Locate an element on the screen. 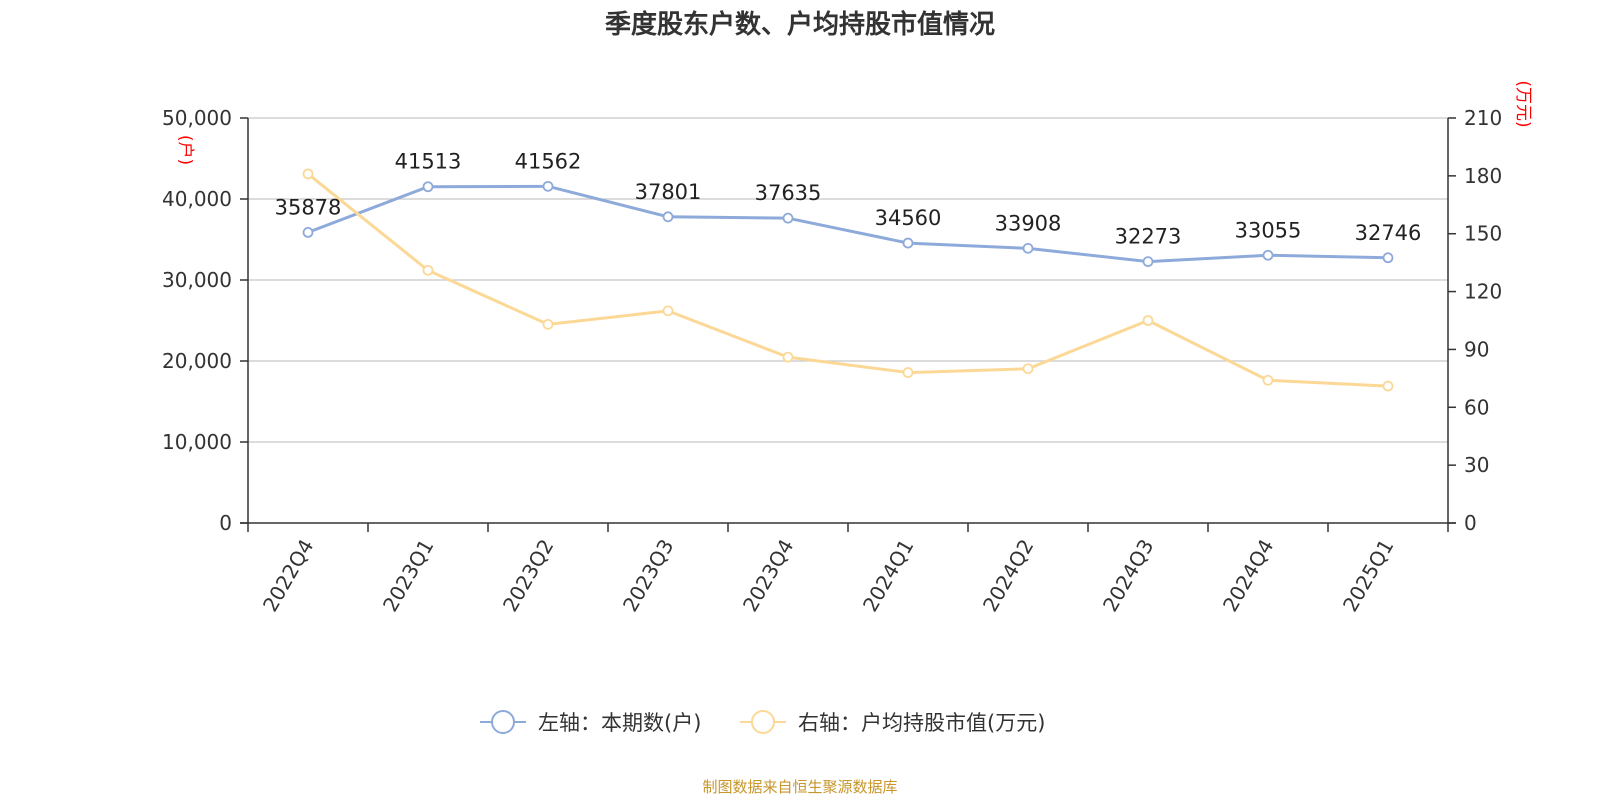 The image size is (1600, 800). left-tick-label: 30,000 is located at coordinates (197, 280).